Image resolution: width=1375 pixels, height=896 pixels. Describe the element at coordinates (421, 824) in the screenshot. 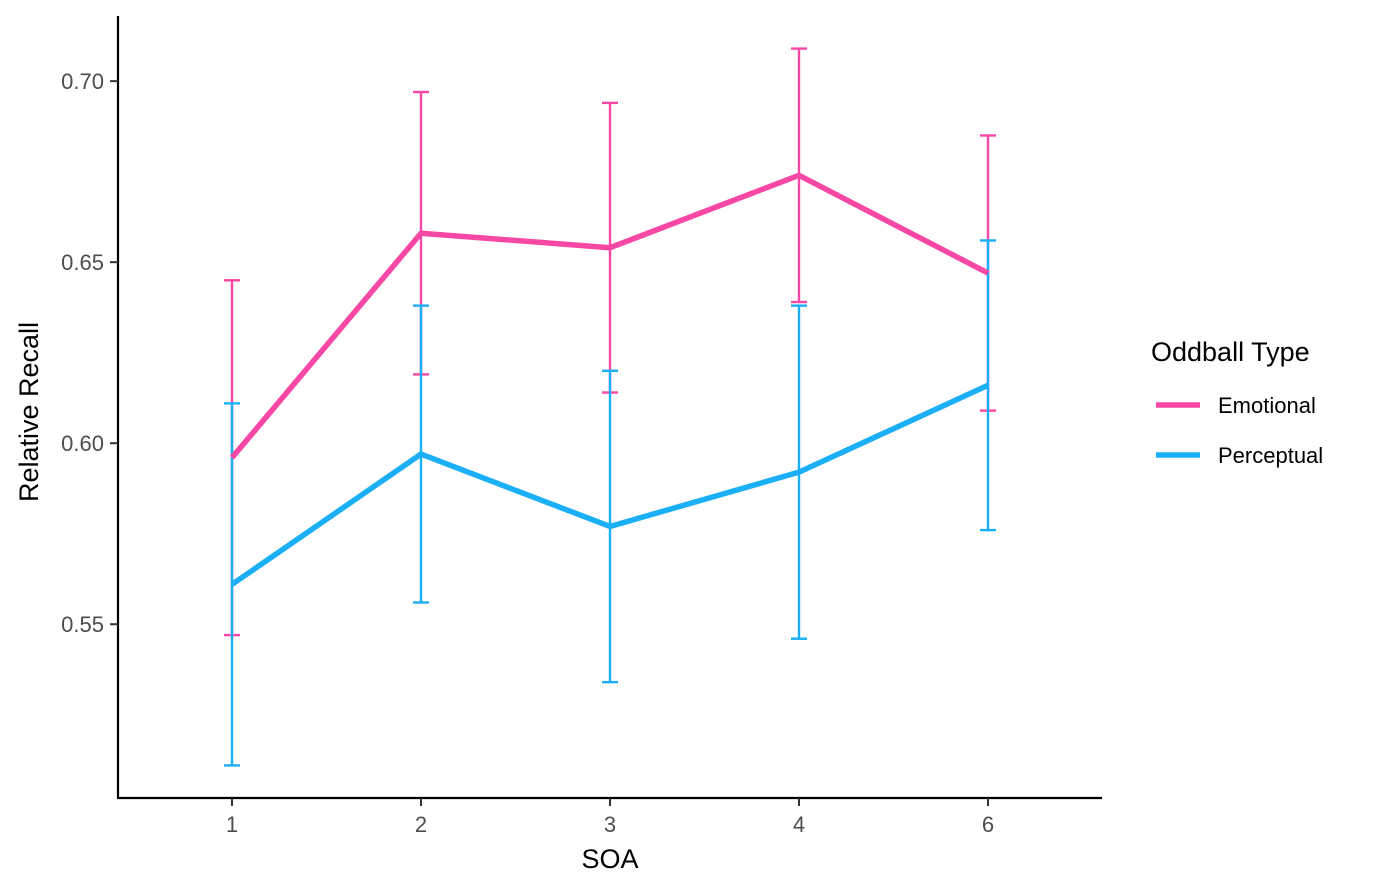

I see `x-tick-label: 2` at that location.